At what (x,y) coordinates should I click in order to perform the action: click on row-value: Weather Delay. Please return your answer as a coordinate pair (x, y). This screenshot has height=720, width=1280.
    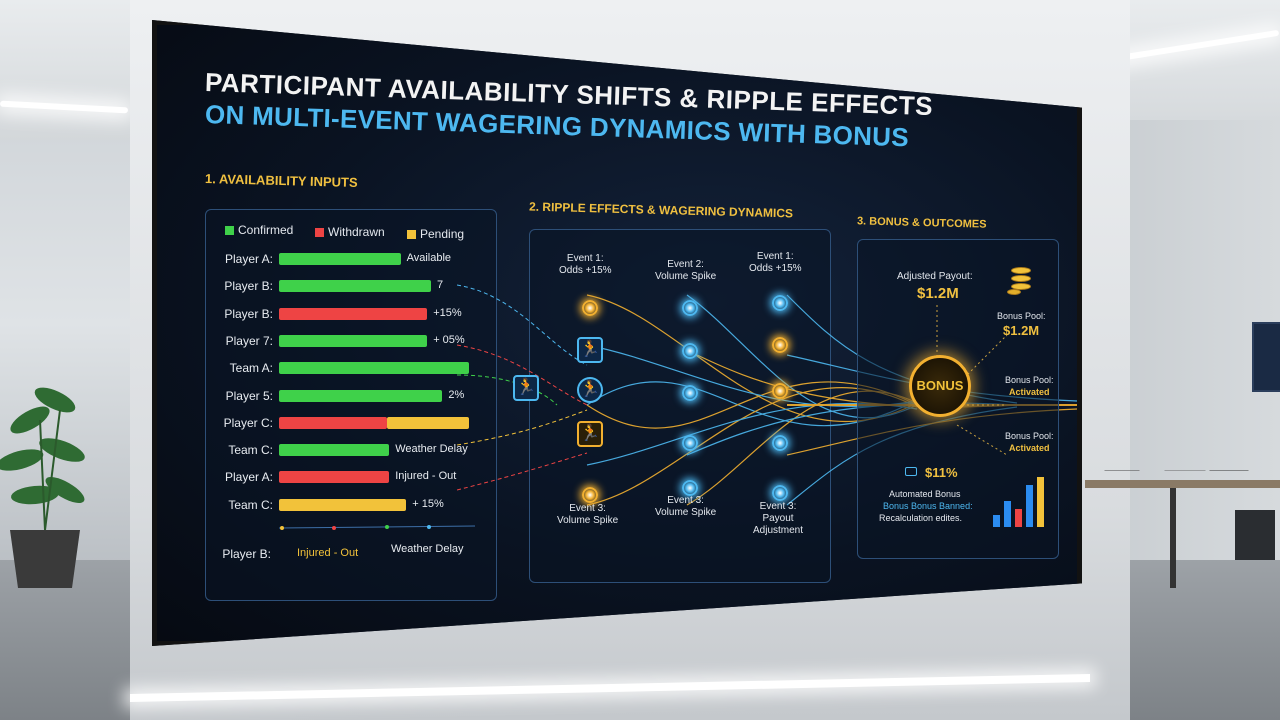
    Looking at the image, I should click on (431, 449).